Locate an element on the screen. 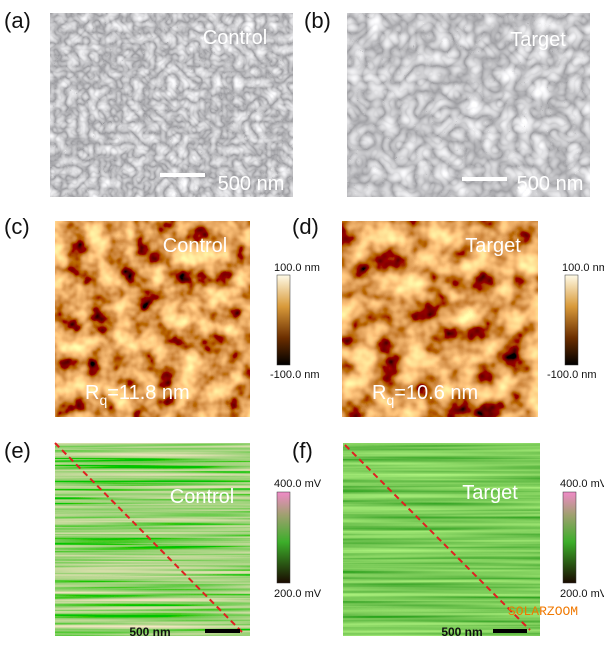  roughness: Rq=10.6 nm is located at coordinates (425, 395).